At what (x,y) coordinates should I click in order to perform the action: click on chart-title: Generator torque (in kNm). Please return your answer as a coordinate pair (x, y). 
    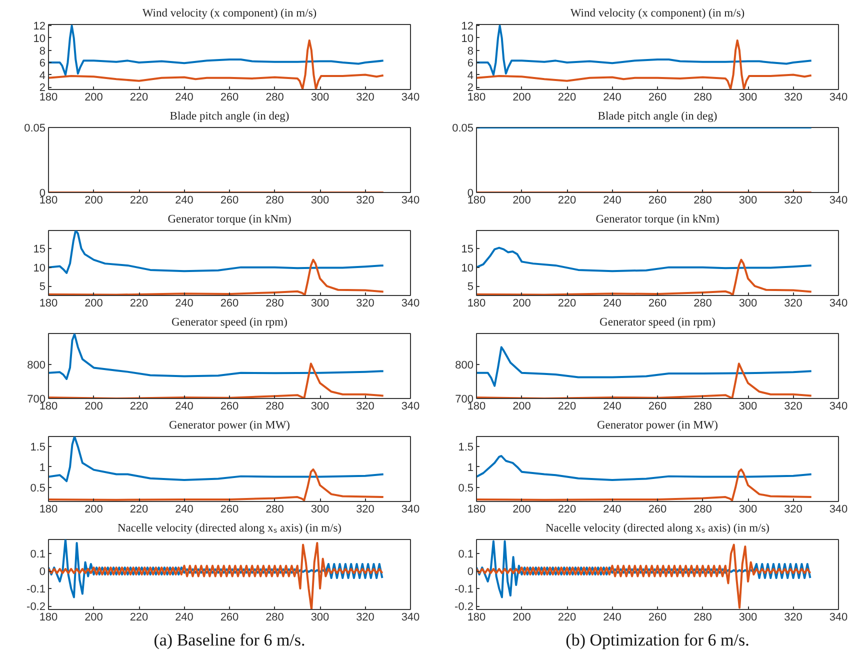
    Looking at the image, I should click on (230, 220).